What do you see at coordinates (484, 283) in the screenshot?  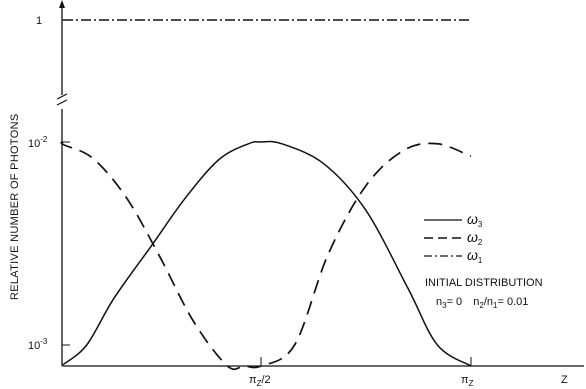 I see `initial-distribution-title: INITIAL DISTRIBUTION` at bounding box center [484, 283].